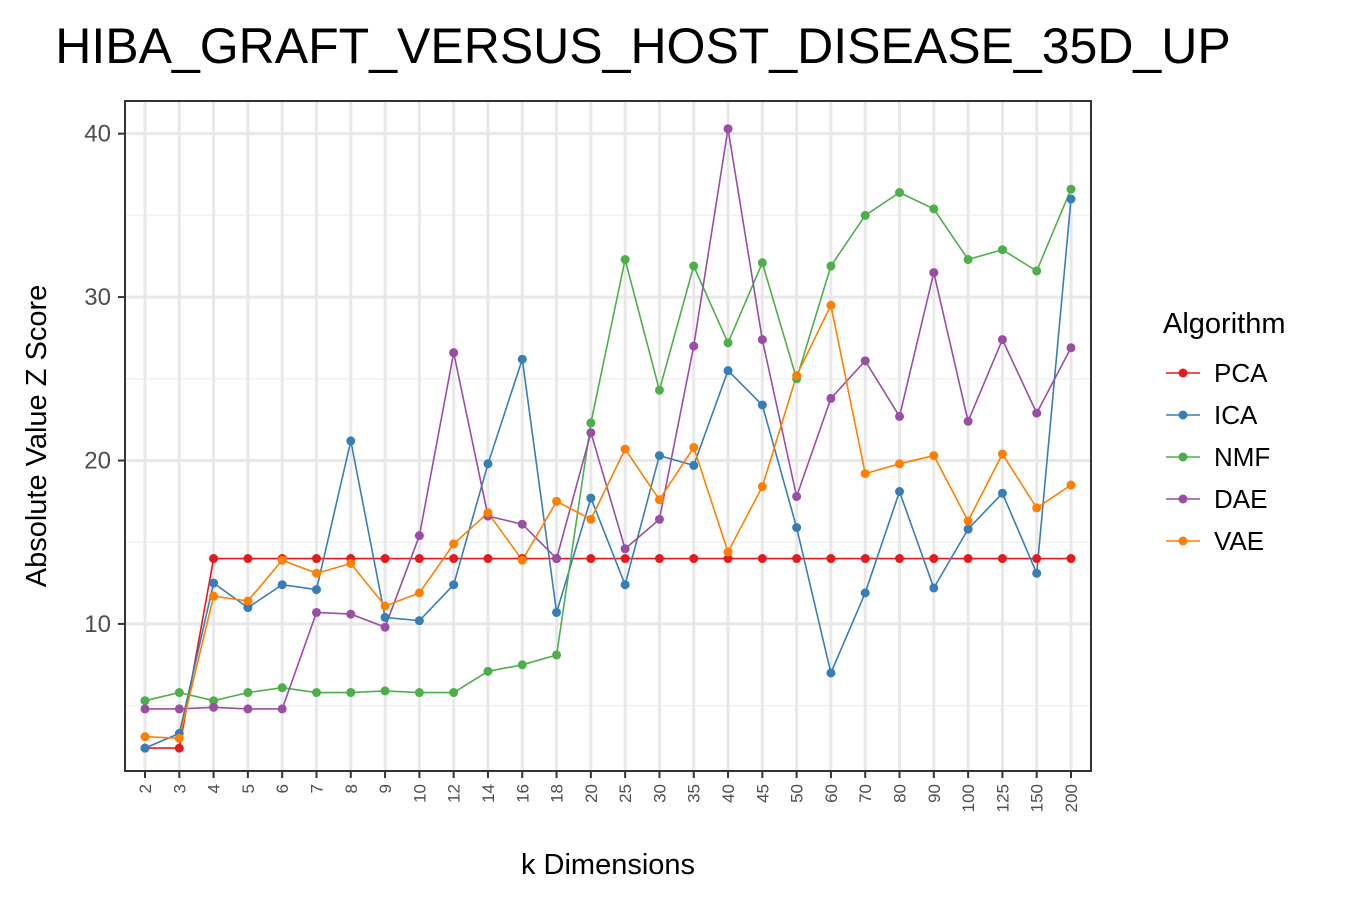  What do you see at coordinates (214, 788) in the screenshot?
I see `x-tick-label: 4` at bounding box center [214, 788].